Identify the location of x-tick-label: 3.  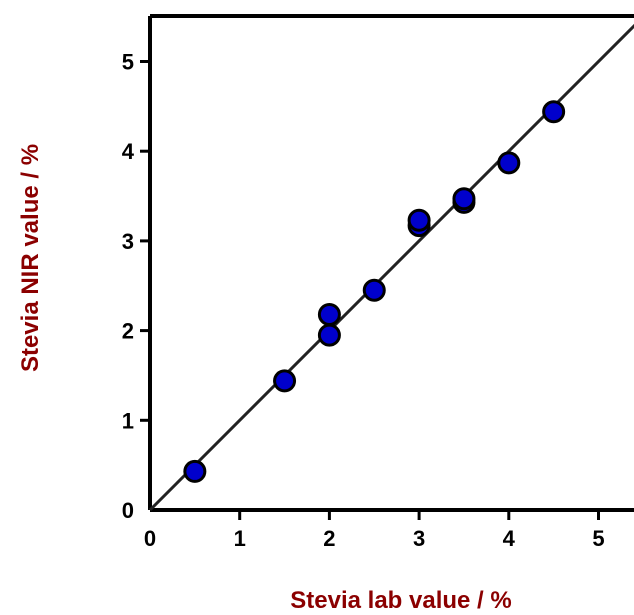
(419, 538).